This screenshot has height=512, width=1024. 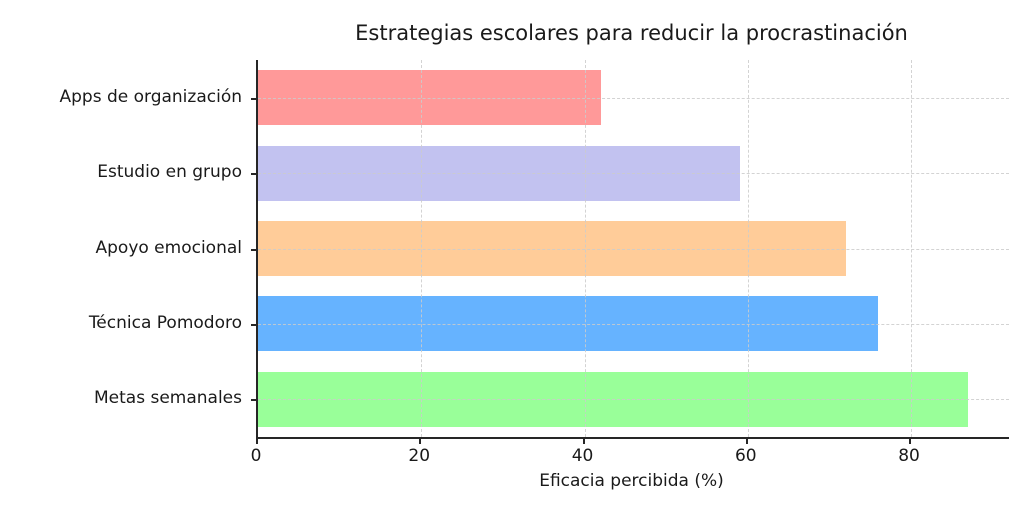 I want to click on y-tick-label: Apps de organización, so click(x=150, y=96).